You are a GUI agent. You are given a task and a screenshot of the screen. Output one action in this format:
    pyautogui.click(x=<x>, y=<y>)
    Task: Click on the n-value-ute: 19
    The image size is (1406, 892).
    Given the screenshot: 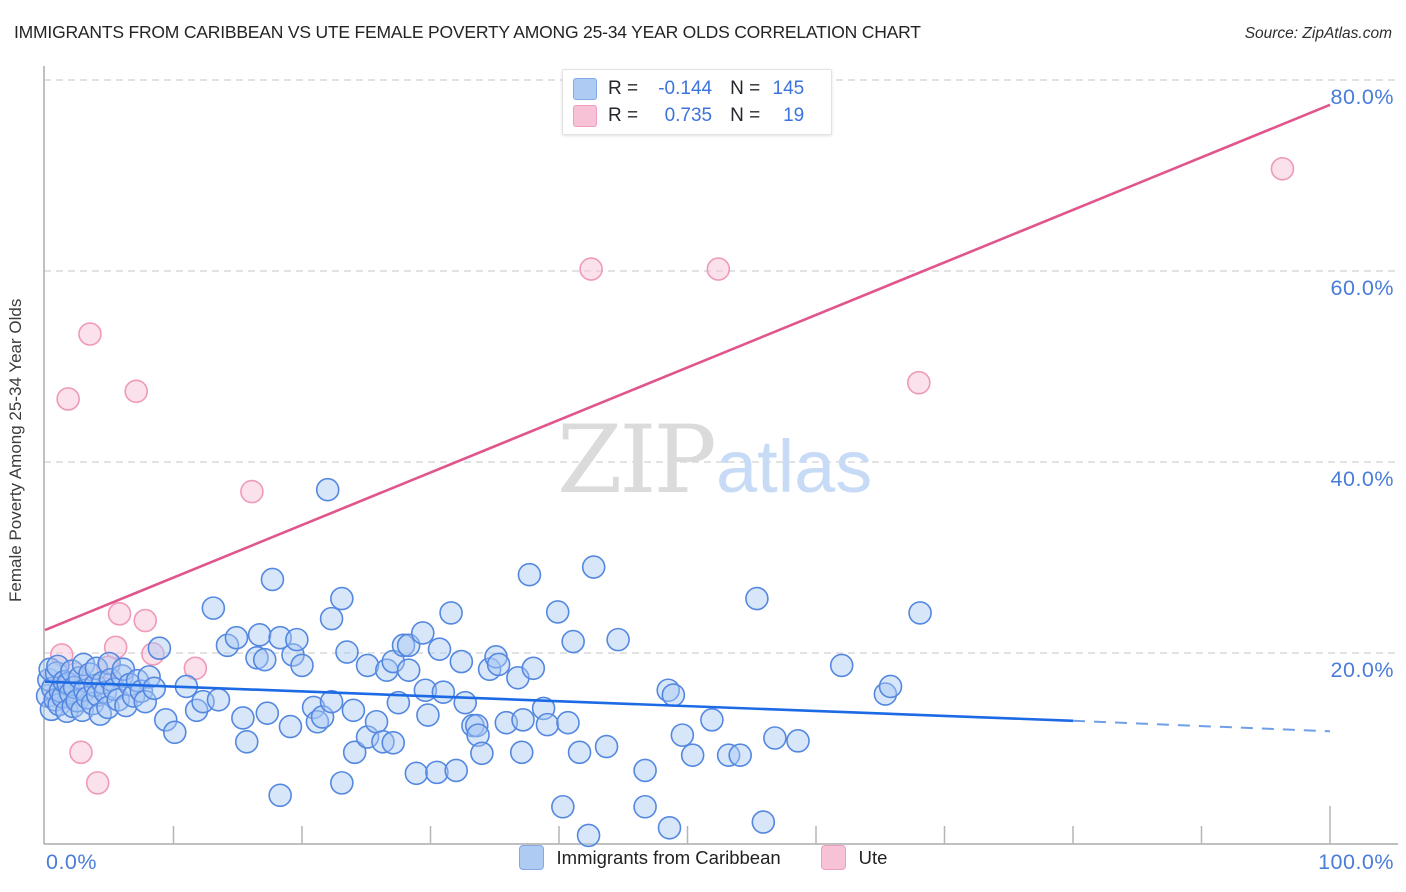 What is the action you would take?
    pyautogui.click(x=794, y=115)
    